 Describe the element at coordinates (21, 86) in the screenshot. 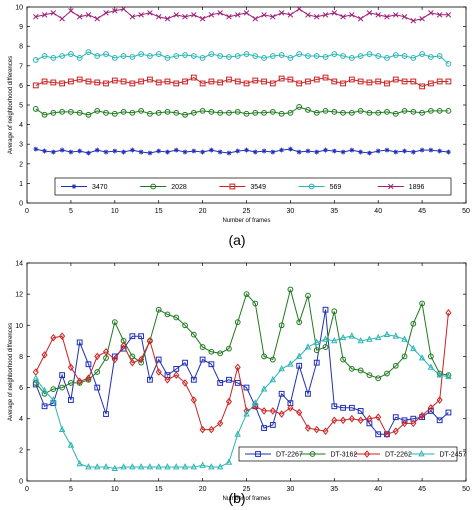

I see `y-tick-label: 6` at that location.